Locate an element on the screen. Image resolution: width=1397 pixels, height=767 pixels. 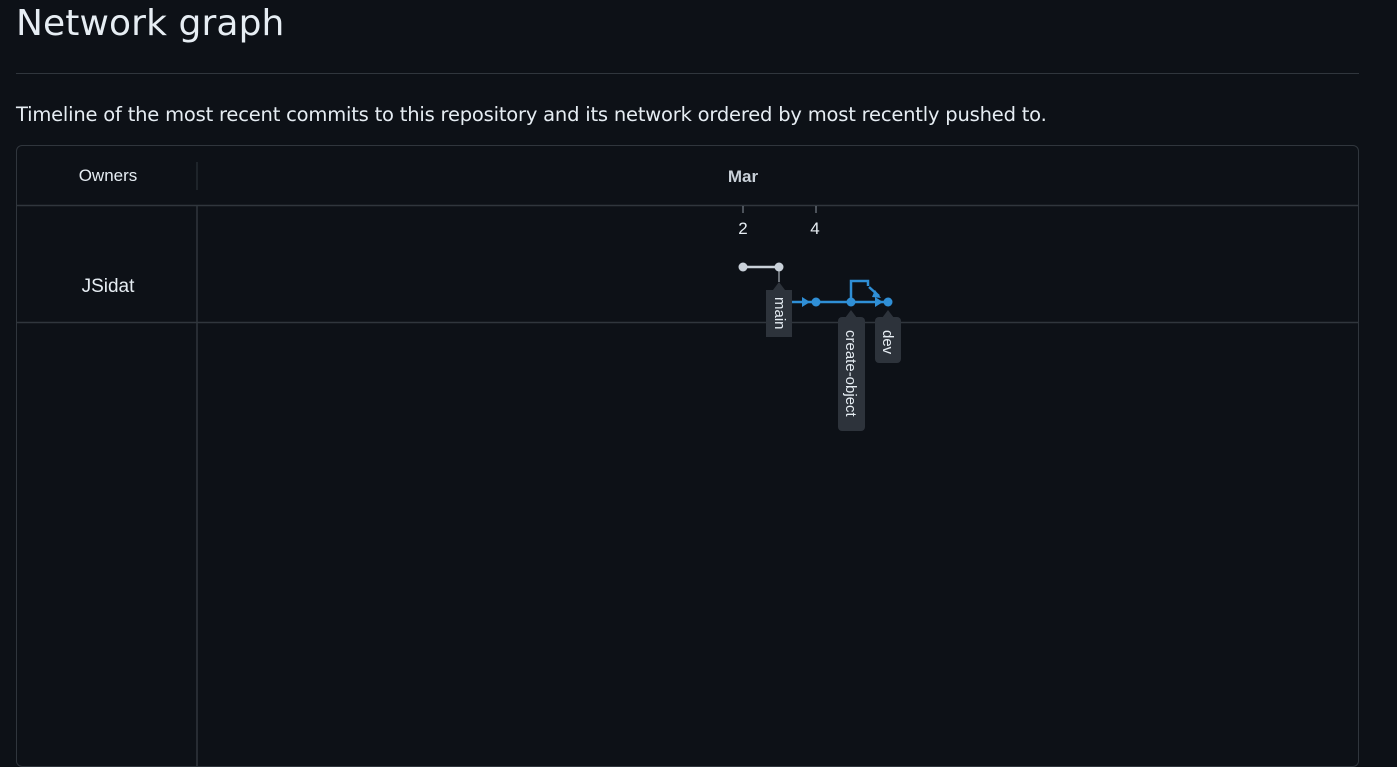
day-tick-label: 4 is located at coordinates (814, 228).